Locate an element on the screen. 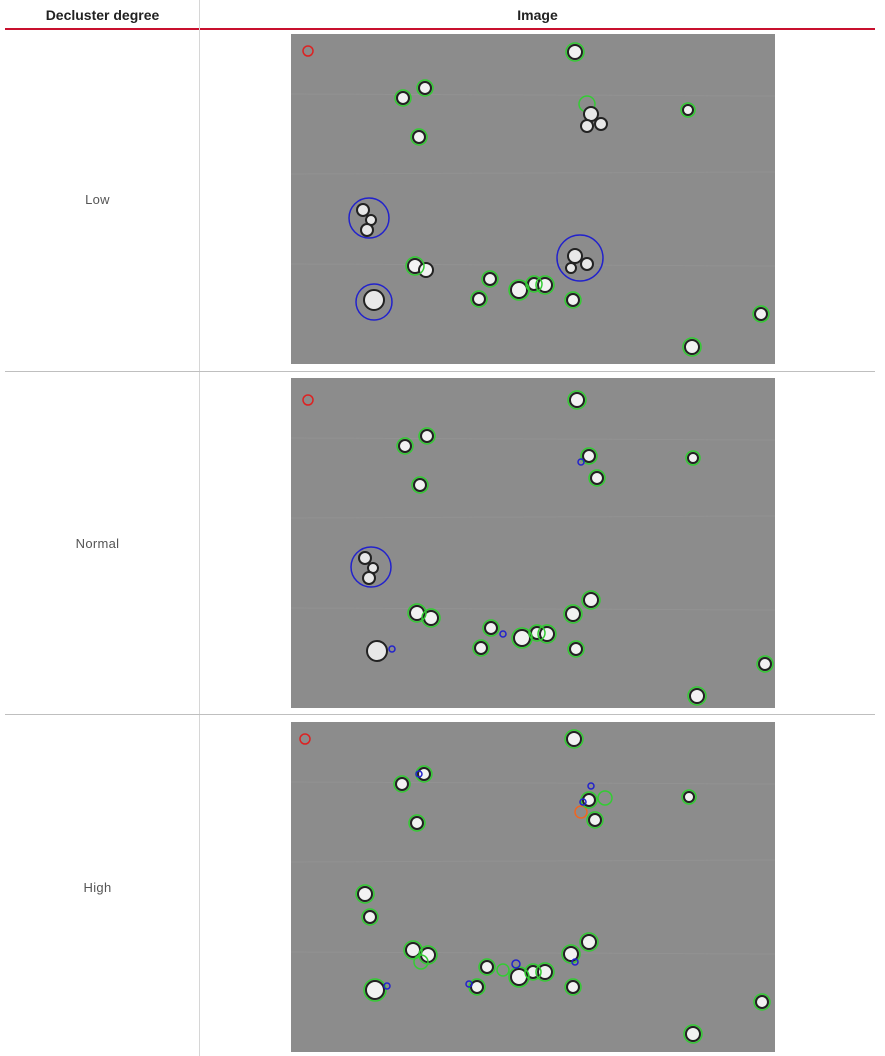 The width and height of the screenshot is (885, 1056). header-decluster-degree: Decluster degree is located at coordinates (102, 15).